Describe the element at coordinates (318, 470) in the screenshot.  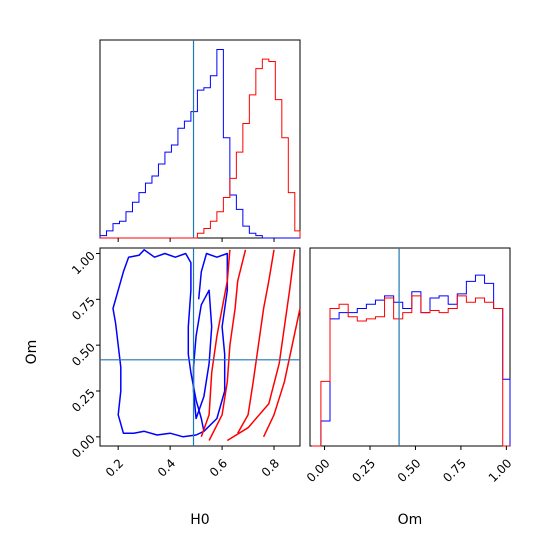
I see `om-hist-x-tick-label: 0.00` at that location.